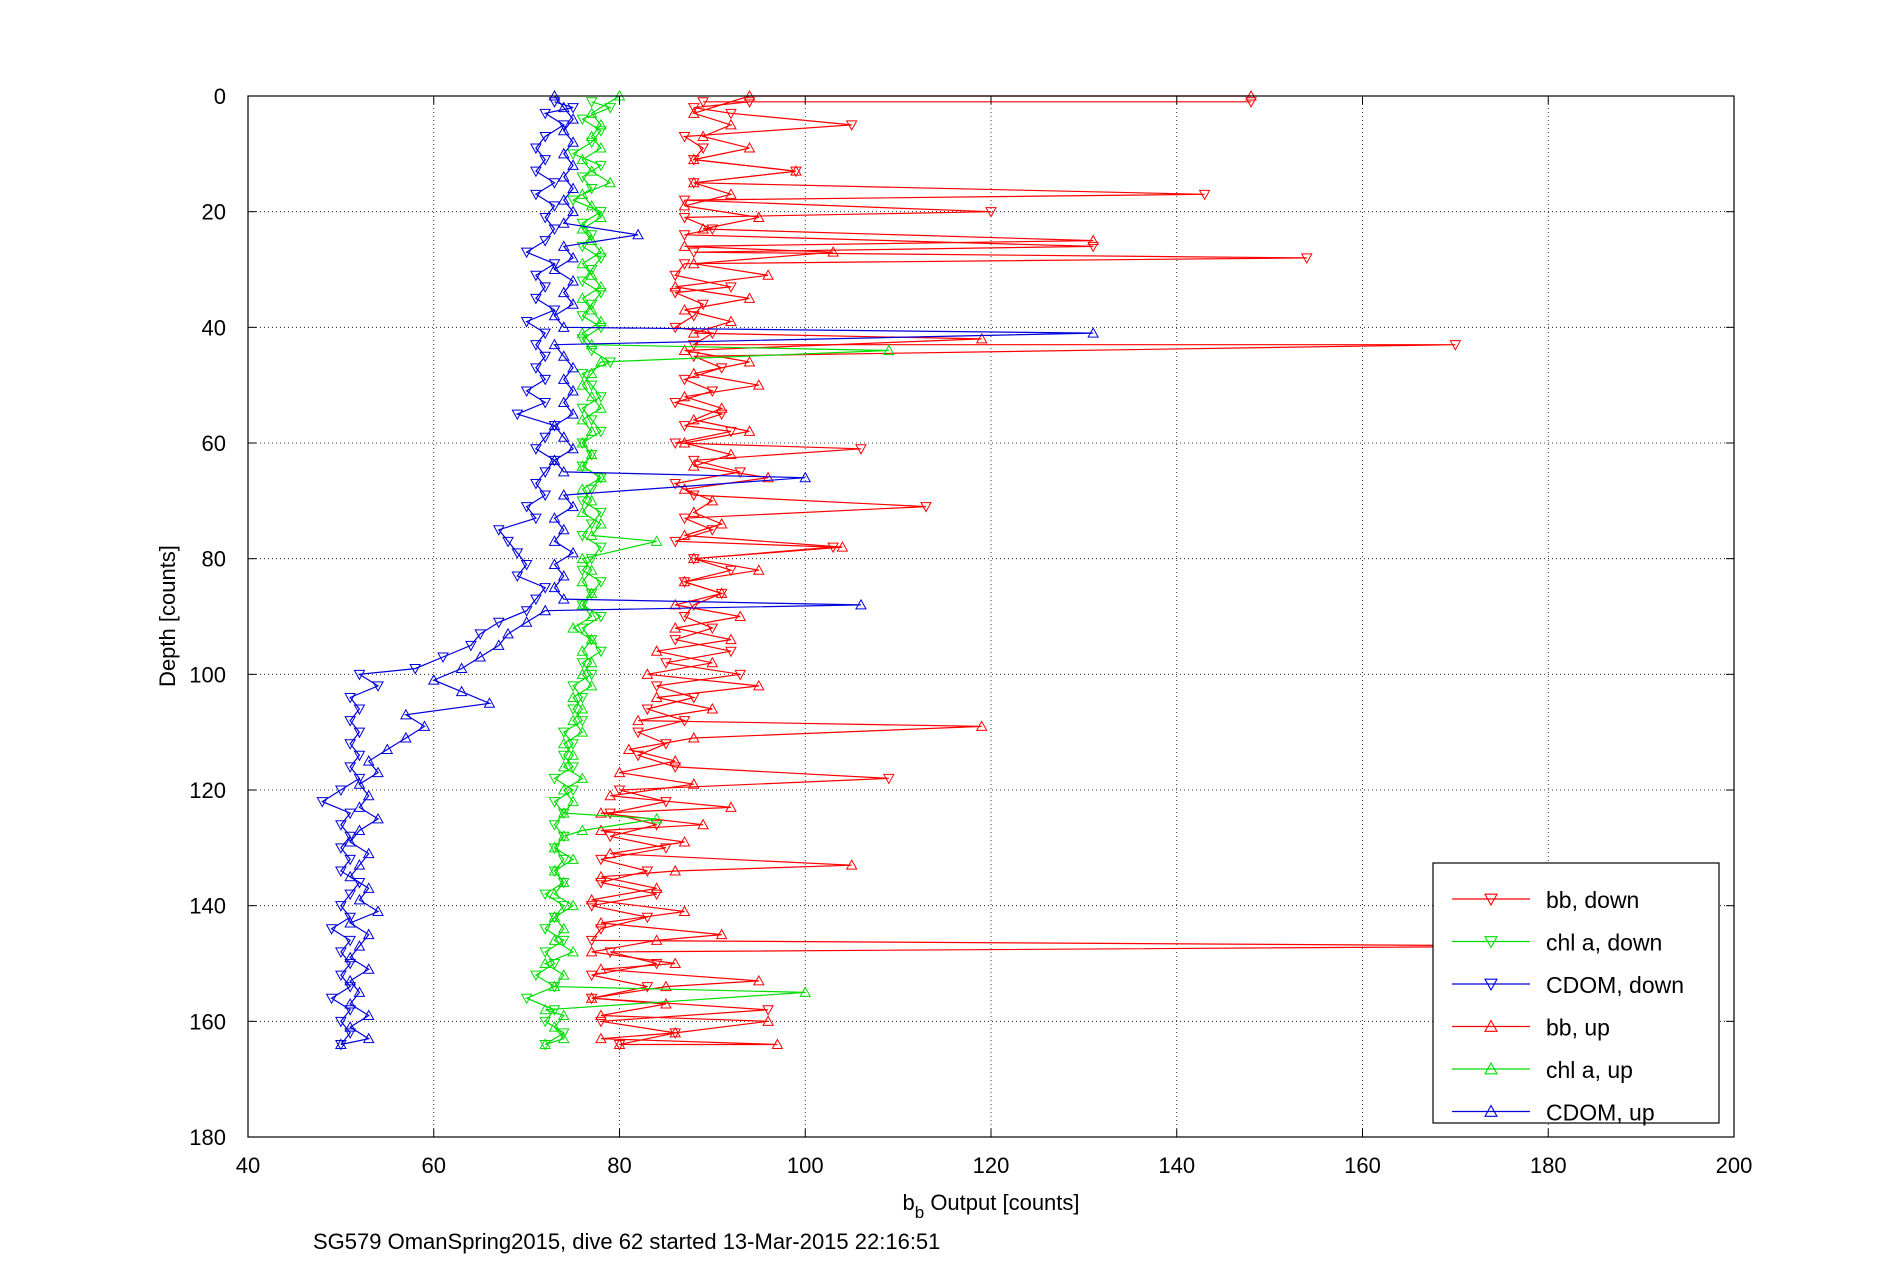 This screenshot has width=1891, height=1262. What do you see at coordinates (805, 1165) in the screenshot?
I see `x-tick-label: 100` at bounding box center [805, 1165].